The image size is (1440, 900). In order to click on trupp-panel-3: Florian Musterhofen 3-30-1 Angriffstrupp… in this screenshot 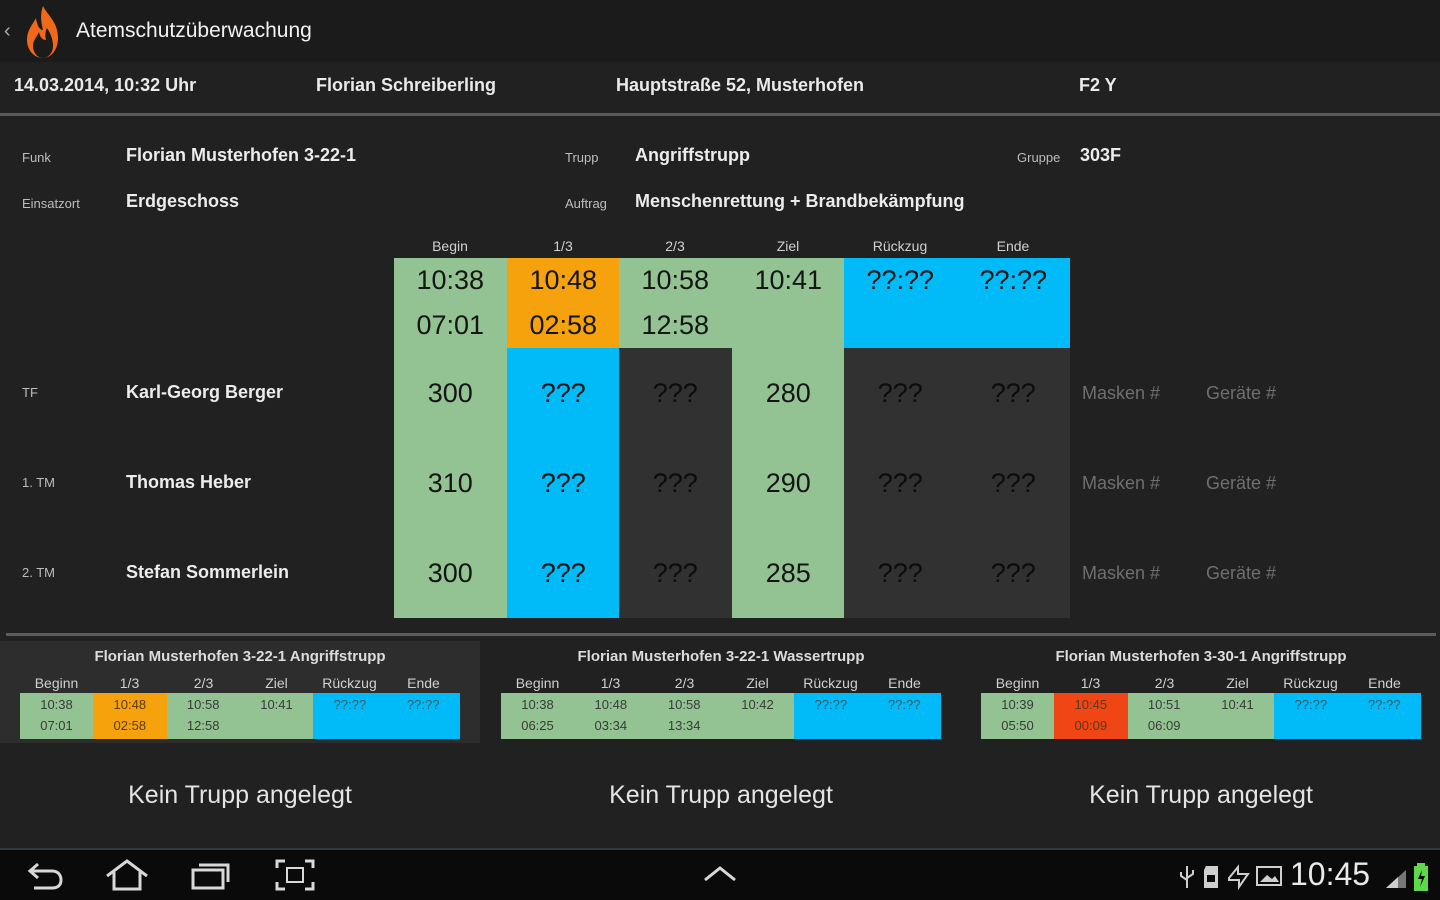, I will do `click(1200, 692)`.